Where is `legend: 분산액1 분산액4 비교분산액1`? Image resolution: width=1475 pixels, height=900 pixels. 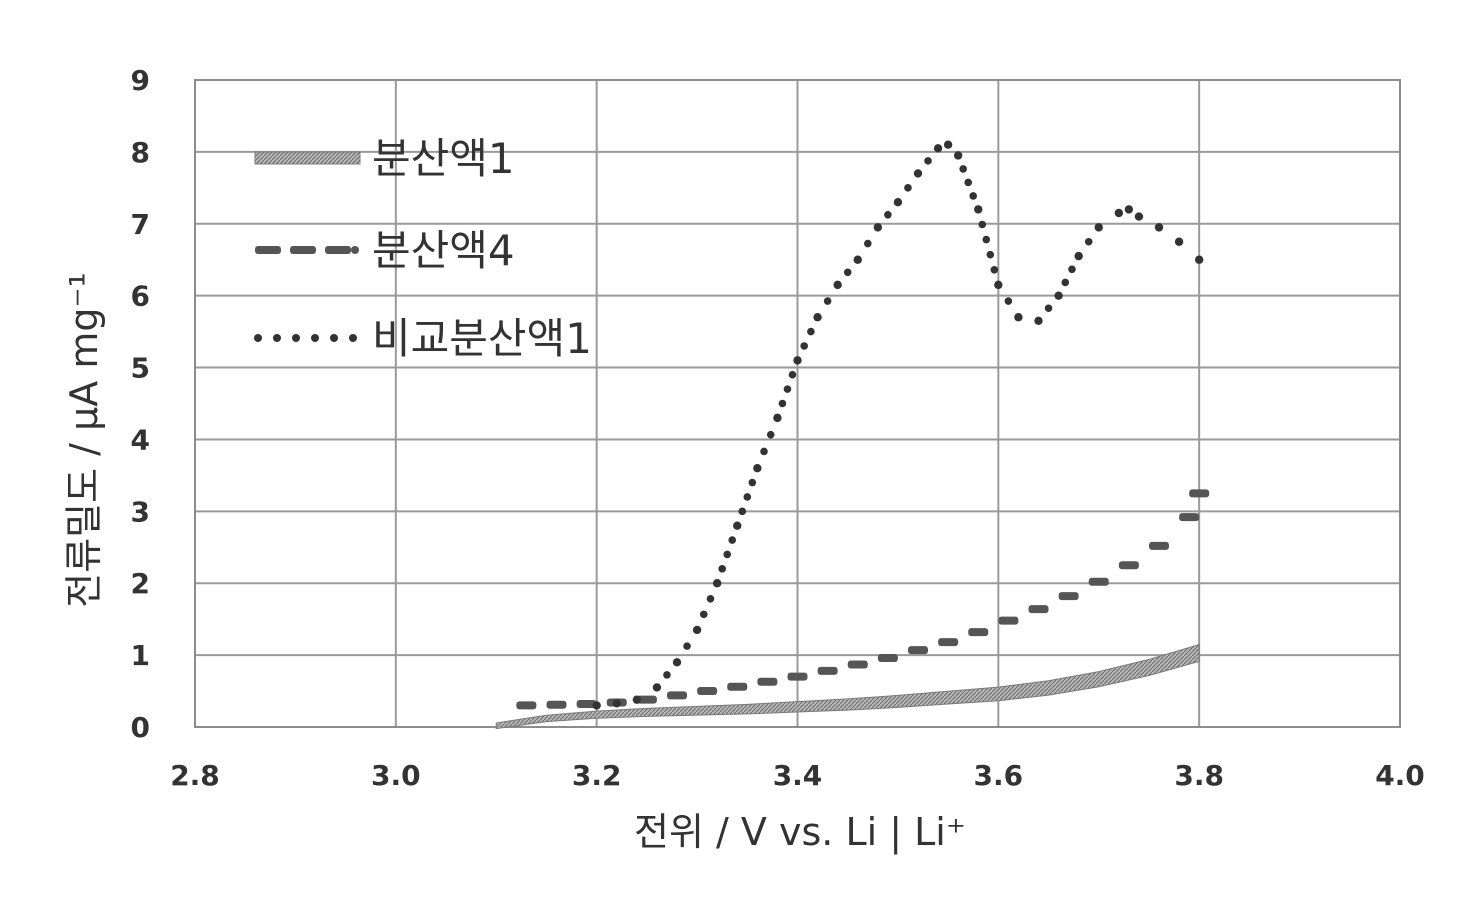 legend: 분산액1 분산액4 비교분산액1 is located at coordinates (423, 248).